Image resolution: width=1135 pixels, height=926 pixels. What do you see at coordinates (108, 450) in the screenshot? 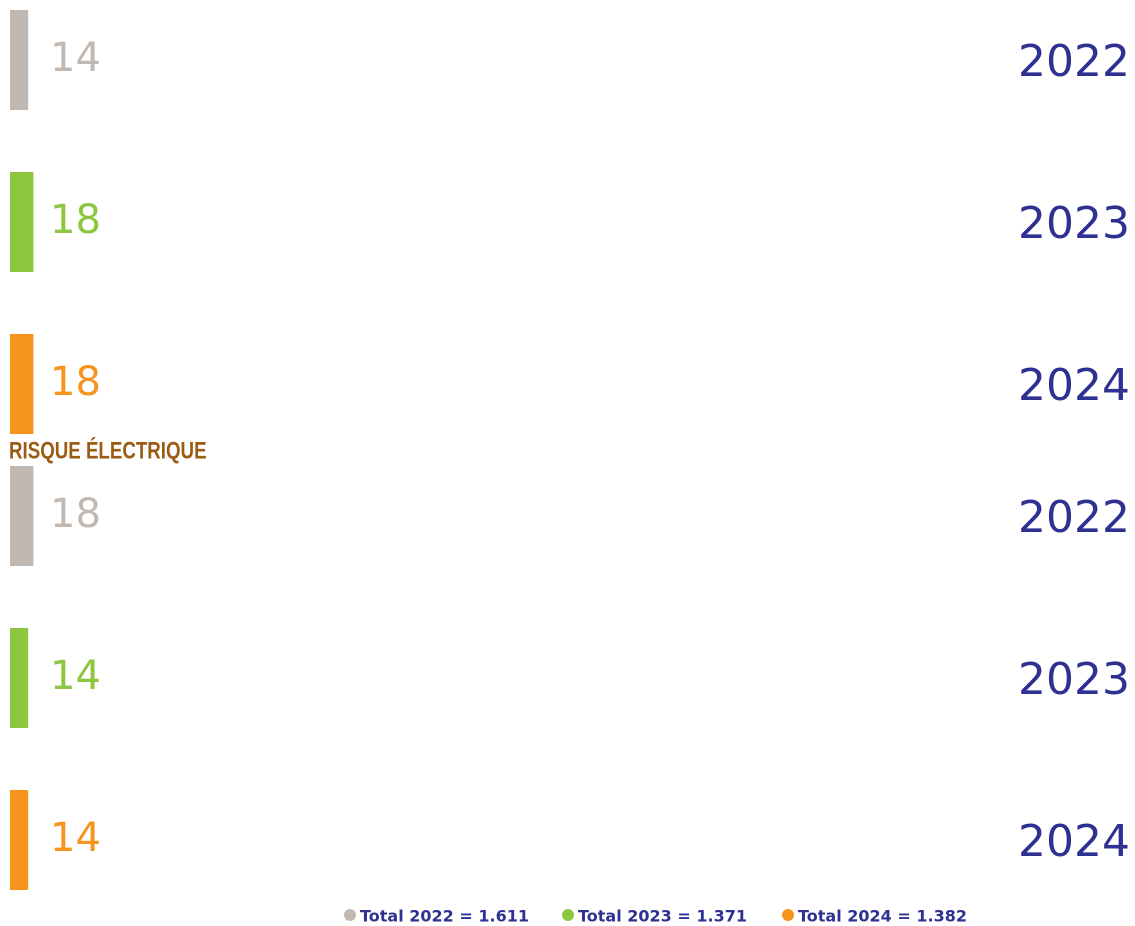
I see `section-title: RISQUE ÉLECTRIQUE` at bounding box center [108, 450].